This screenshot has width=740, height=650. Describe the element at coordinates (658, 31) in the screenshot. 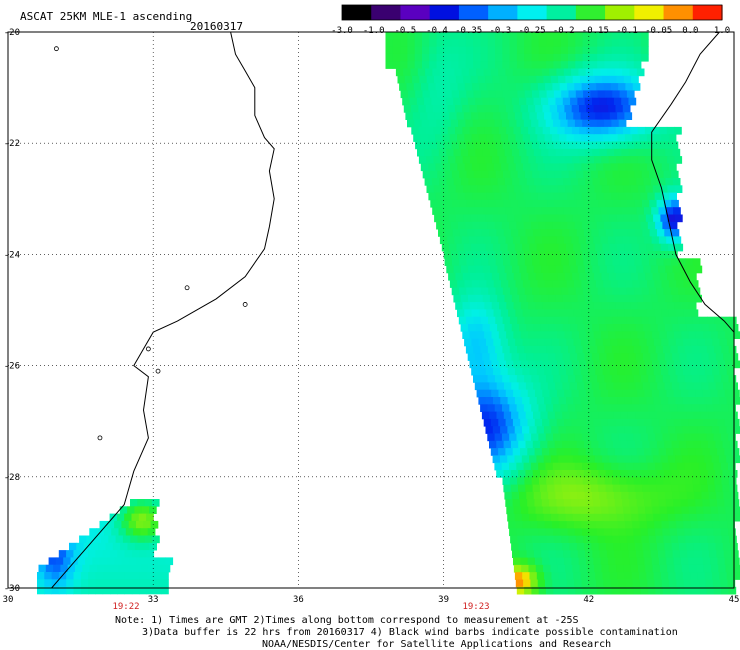

I see `colorbar-tick-label: -0.05` at that location.